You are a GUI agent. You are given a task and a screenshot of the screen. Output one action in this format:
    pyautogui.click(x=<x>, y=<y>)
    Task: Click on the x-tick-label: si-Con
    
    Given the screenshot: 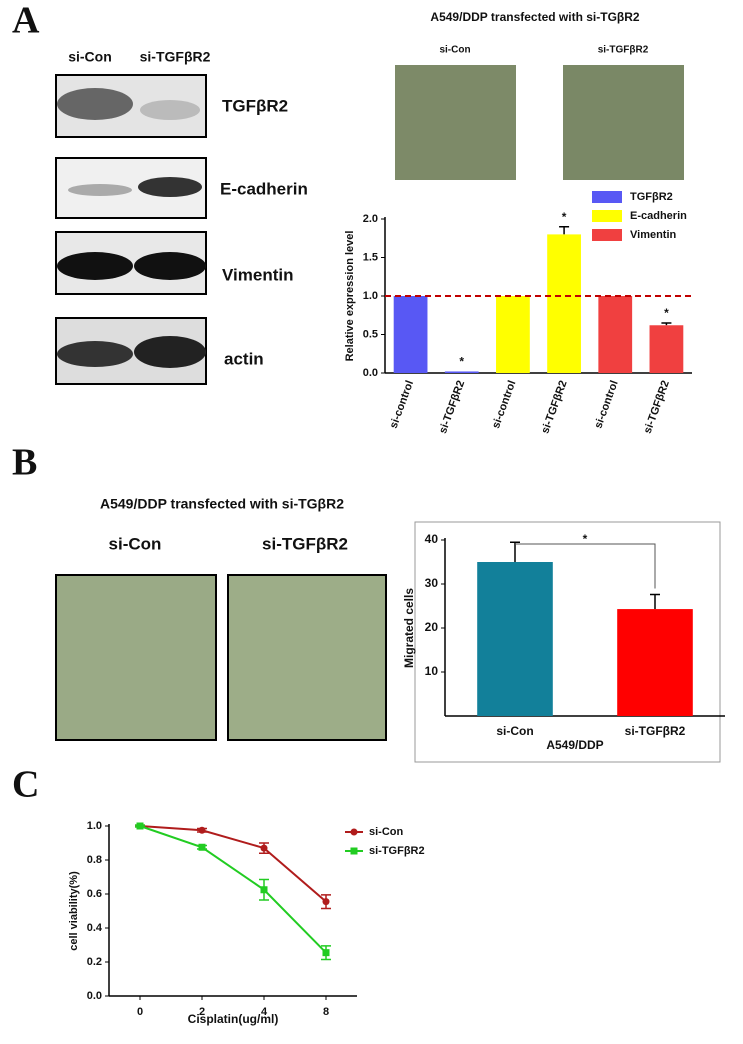 What is the action you would take?
    pyautogui.click(x=514, y=731)
    